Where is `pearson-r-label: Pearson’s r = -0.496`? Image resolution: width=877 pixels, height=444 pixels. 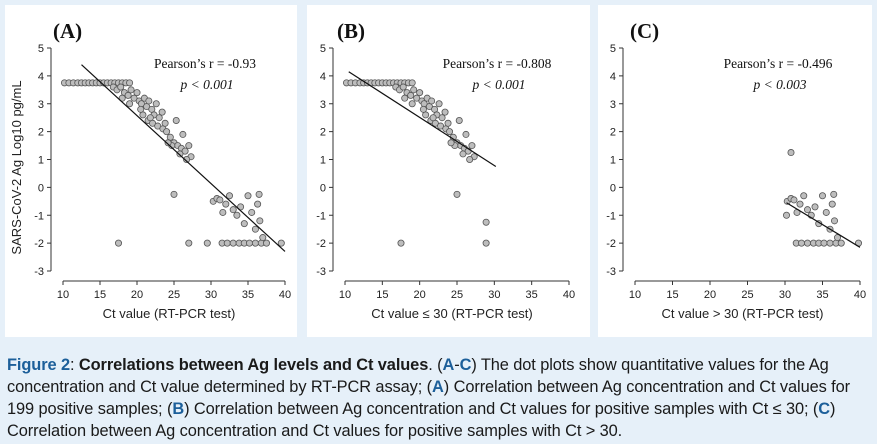
pearson-r-label: Pearson’s r = -0.496 is located at coordinates (778, 63).